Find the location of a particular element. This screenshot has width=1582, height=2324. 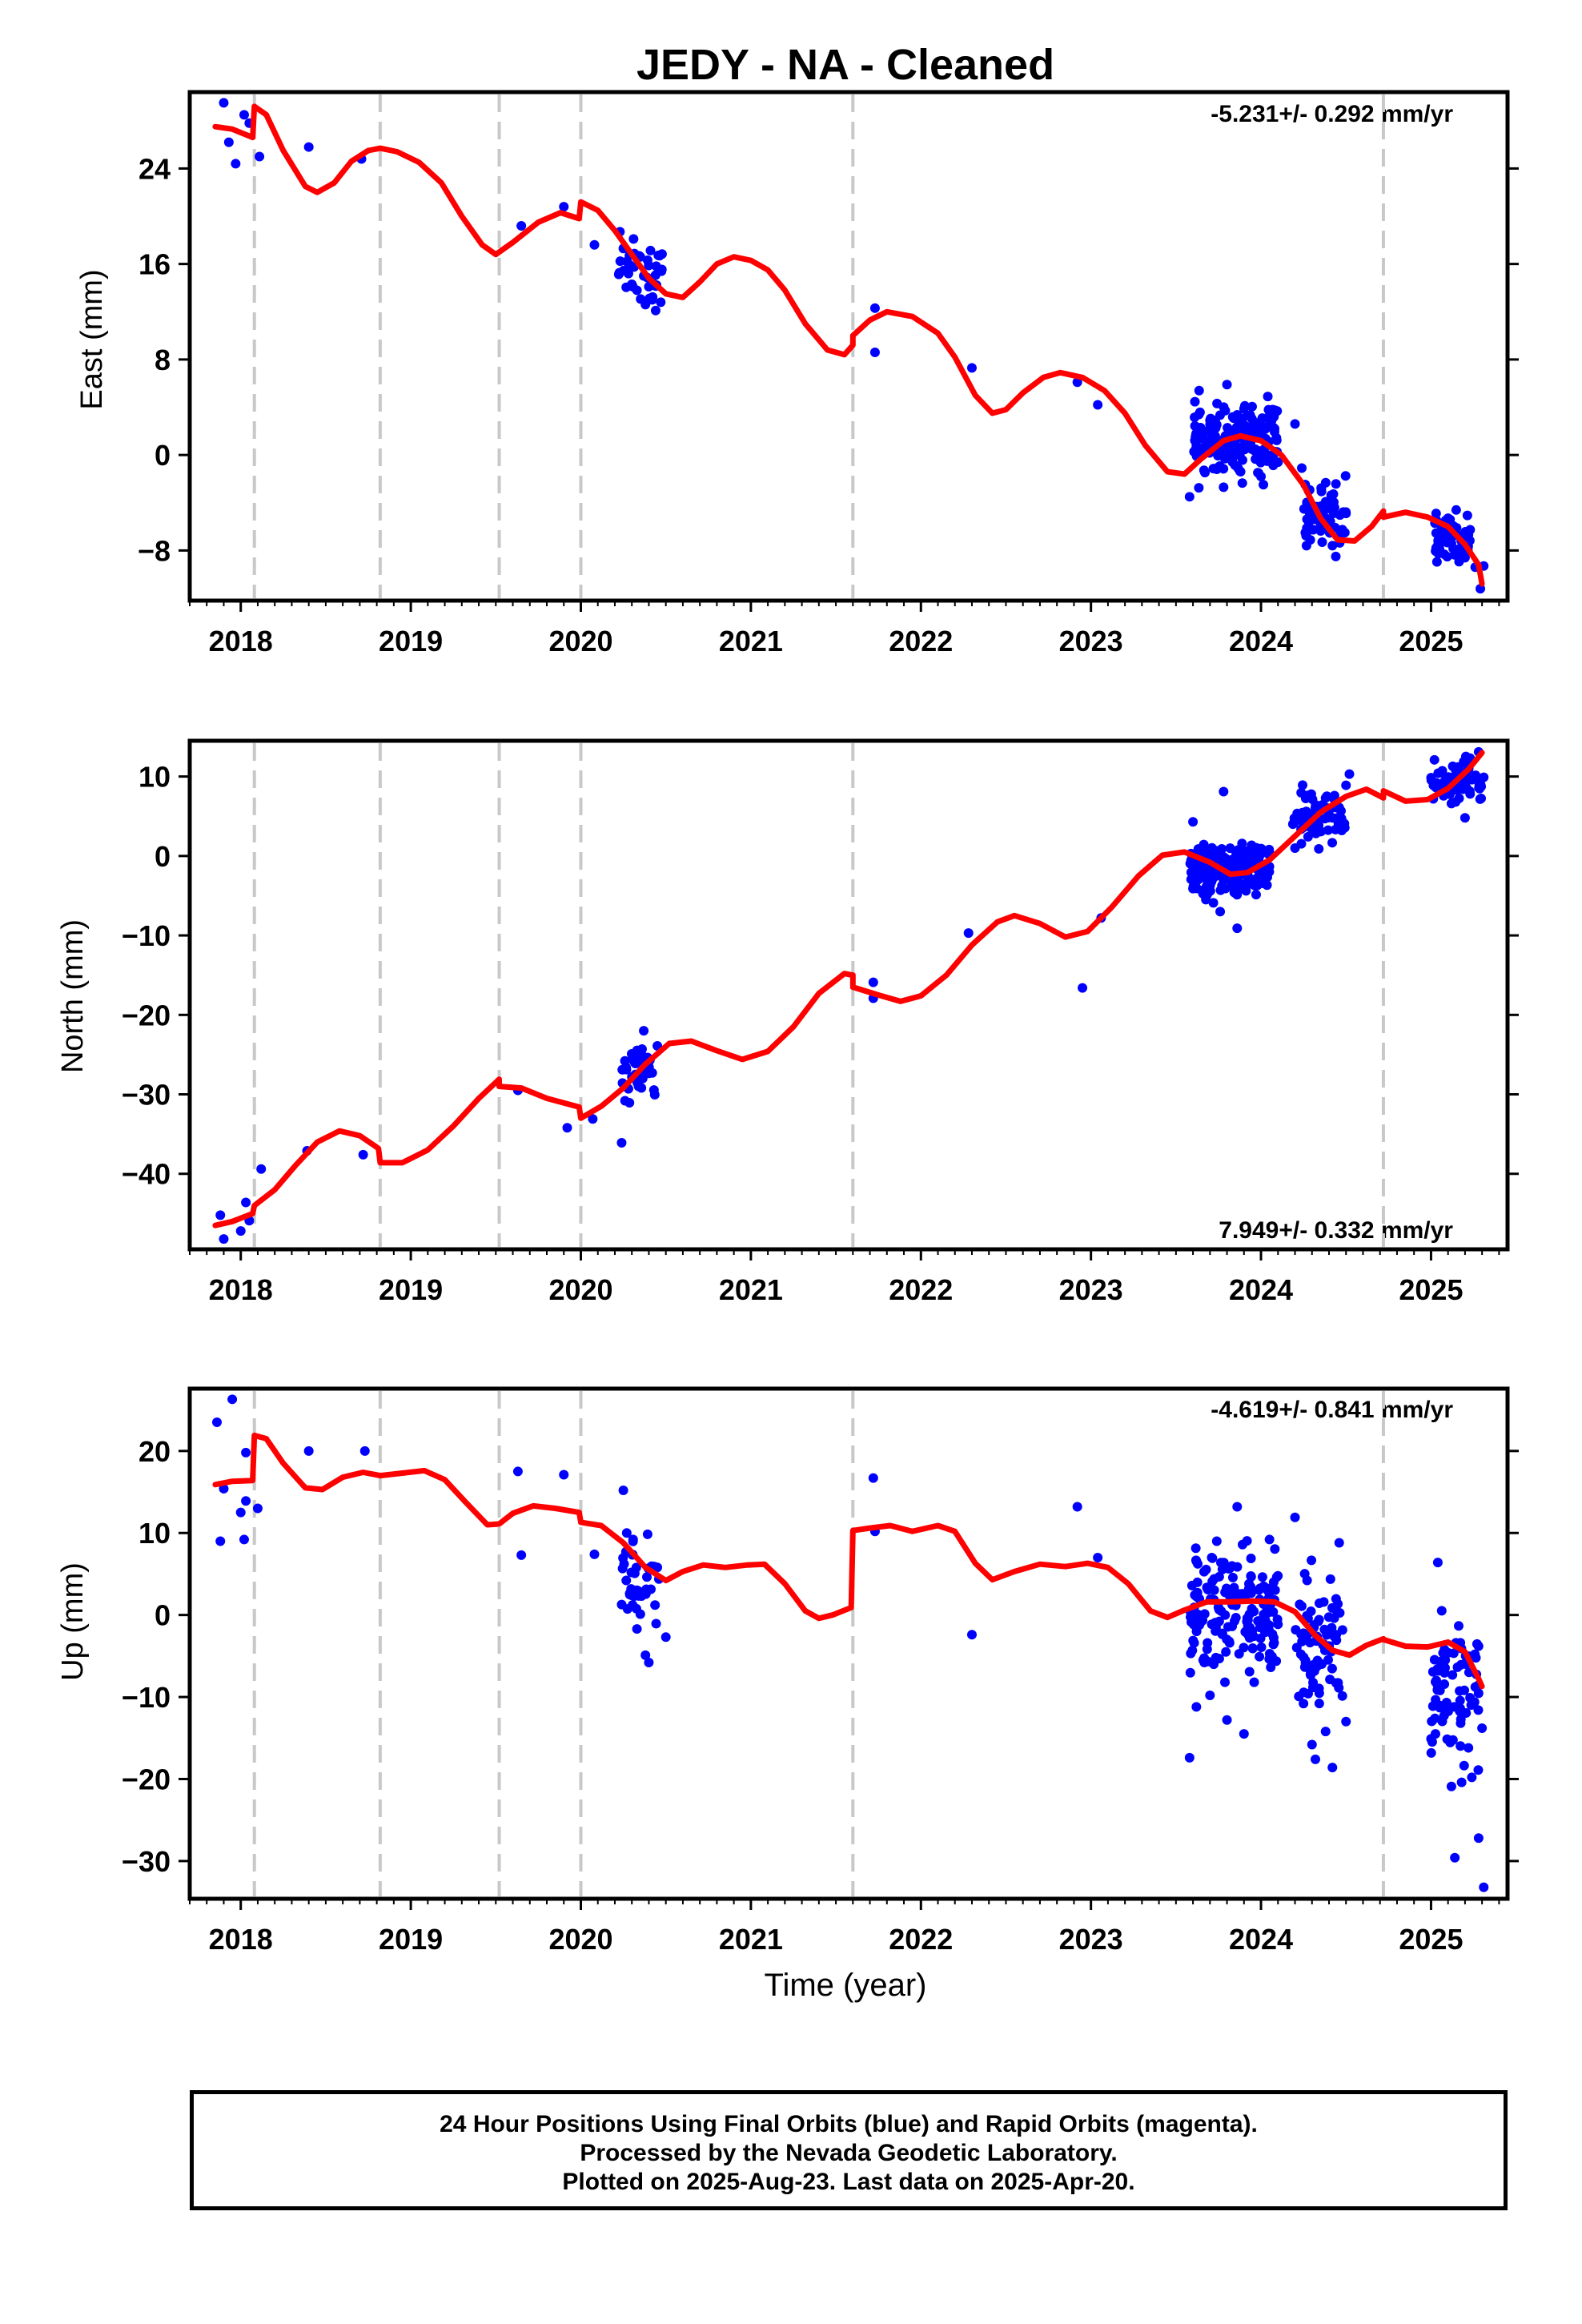

north-ylabel: North (mm) is located at coordinates (73, 996).